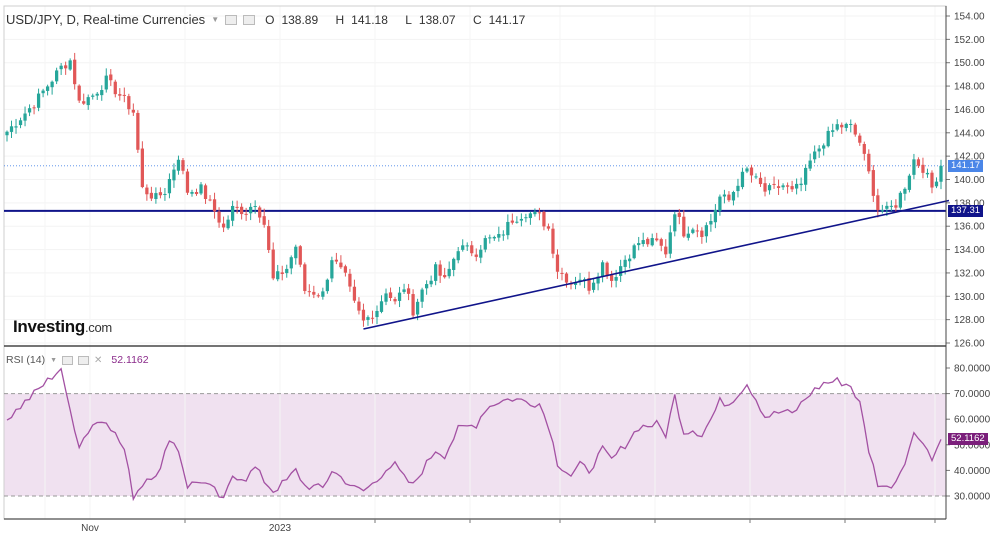 The height and width of the screenshot is (539, 1000). I want to click on close-icon: ✕, so click(98, 360).